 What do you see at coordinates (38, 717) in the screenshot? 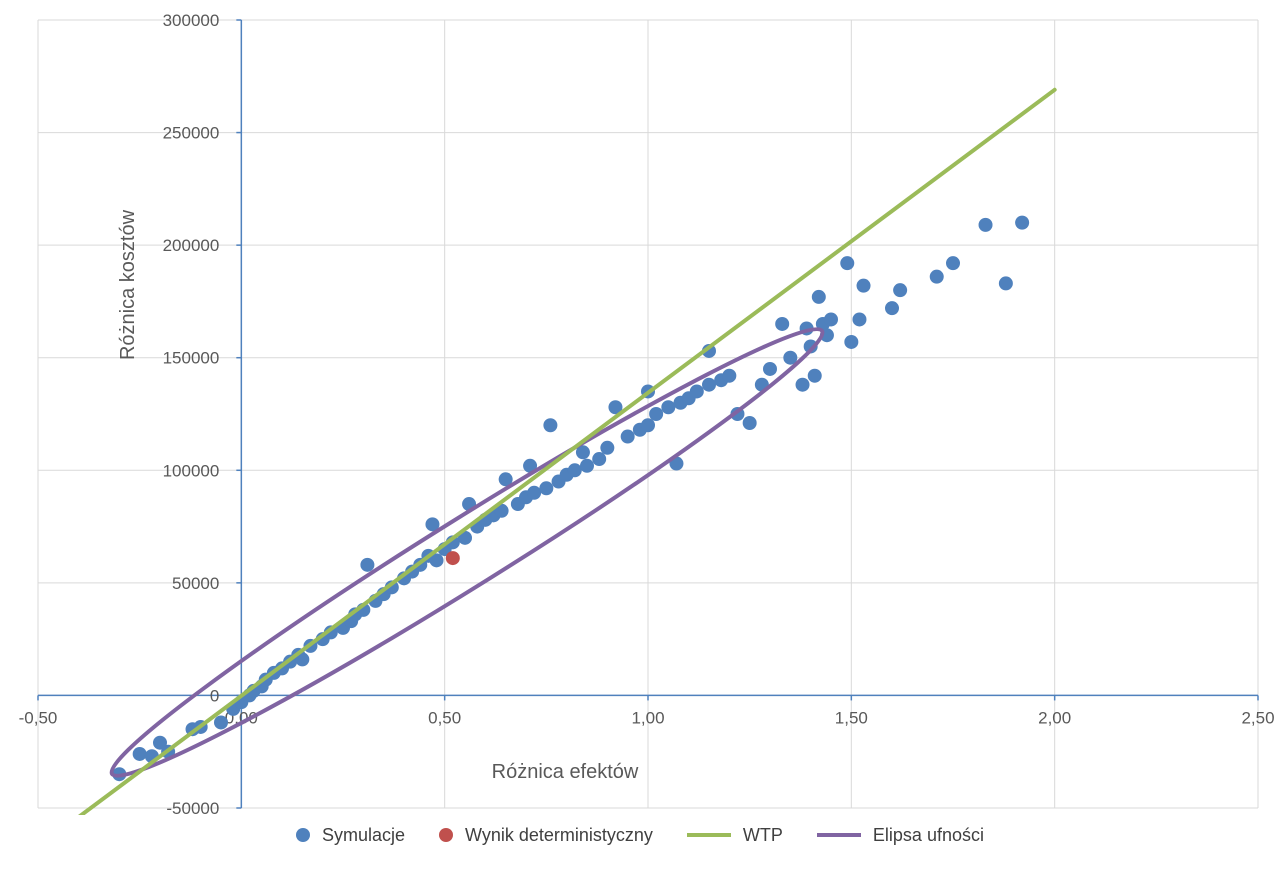
I see `x-tick-label: -0,50` at bounding box center [38, 717].